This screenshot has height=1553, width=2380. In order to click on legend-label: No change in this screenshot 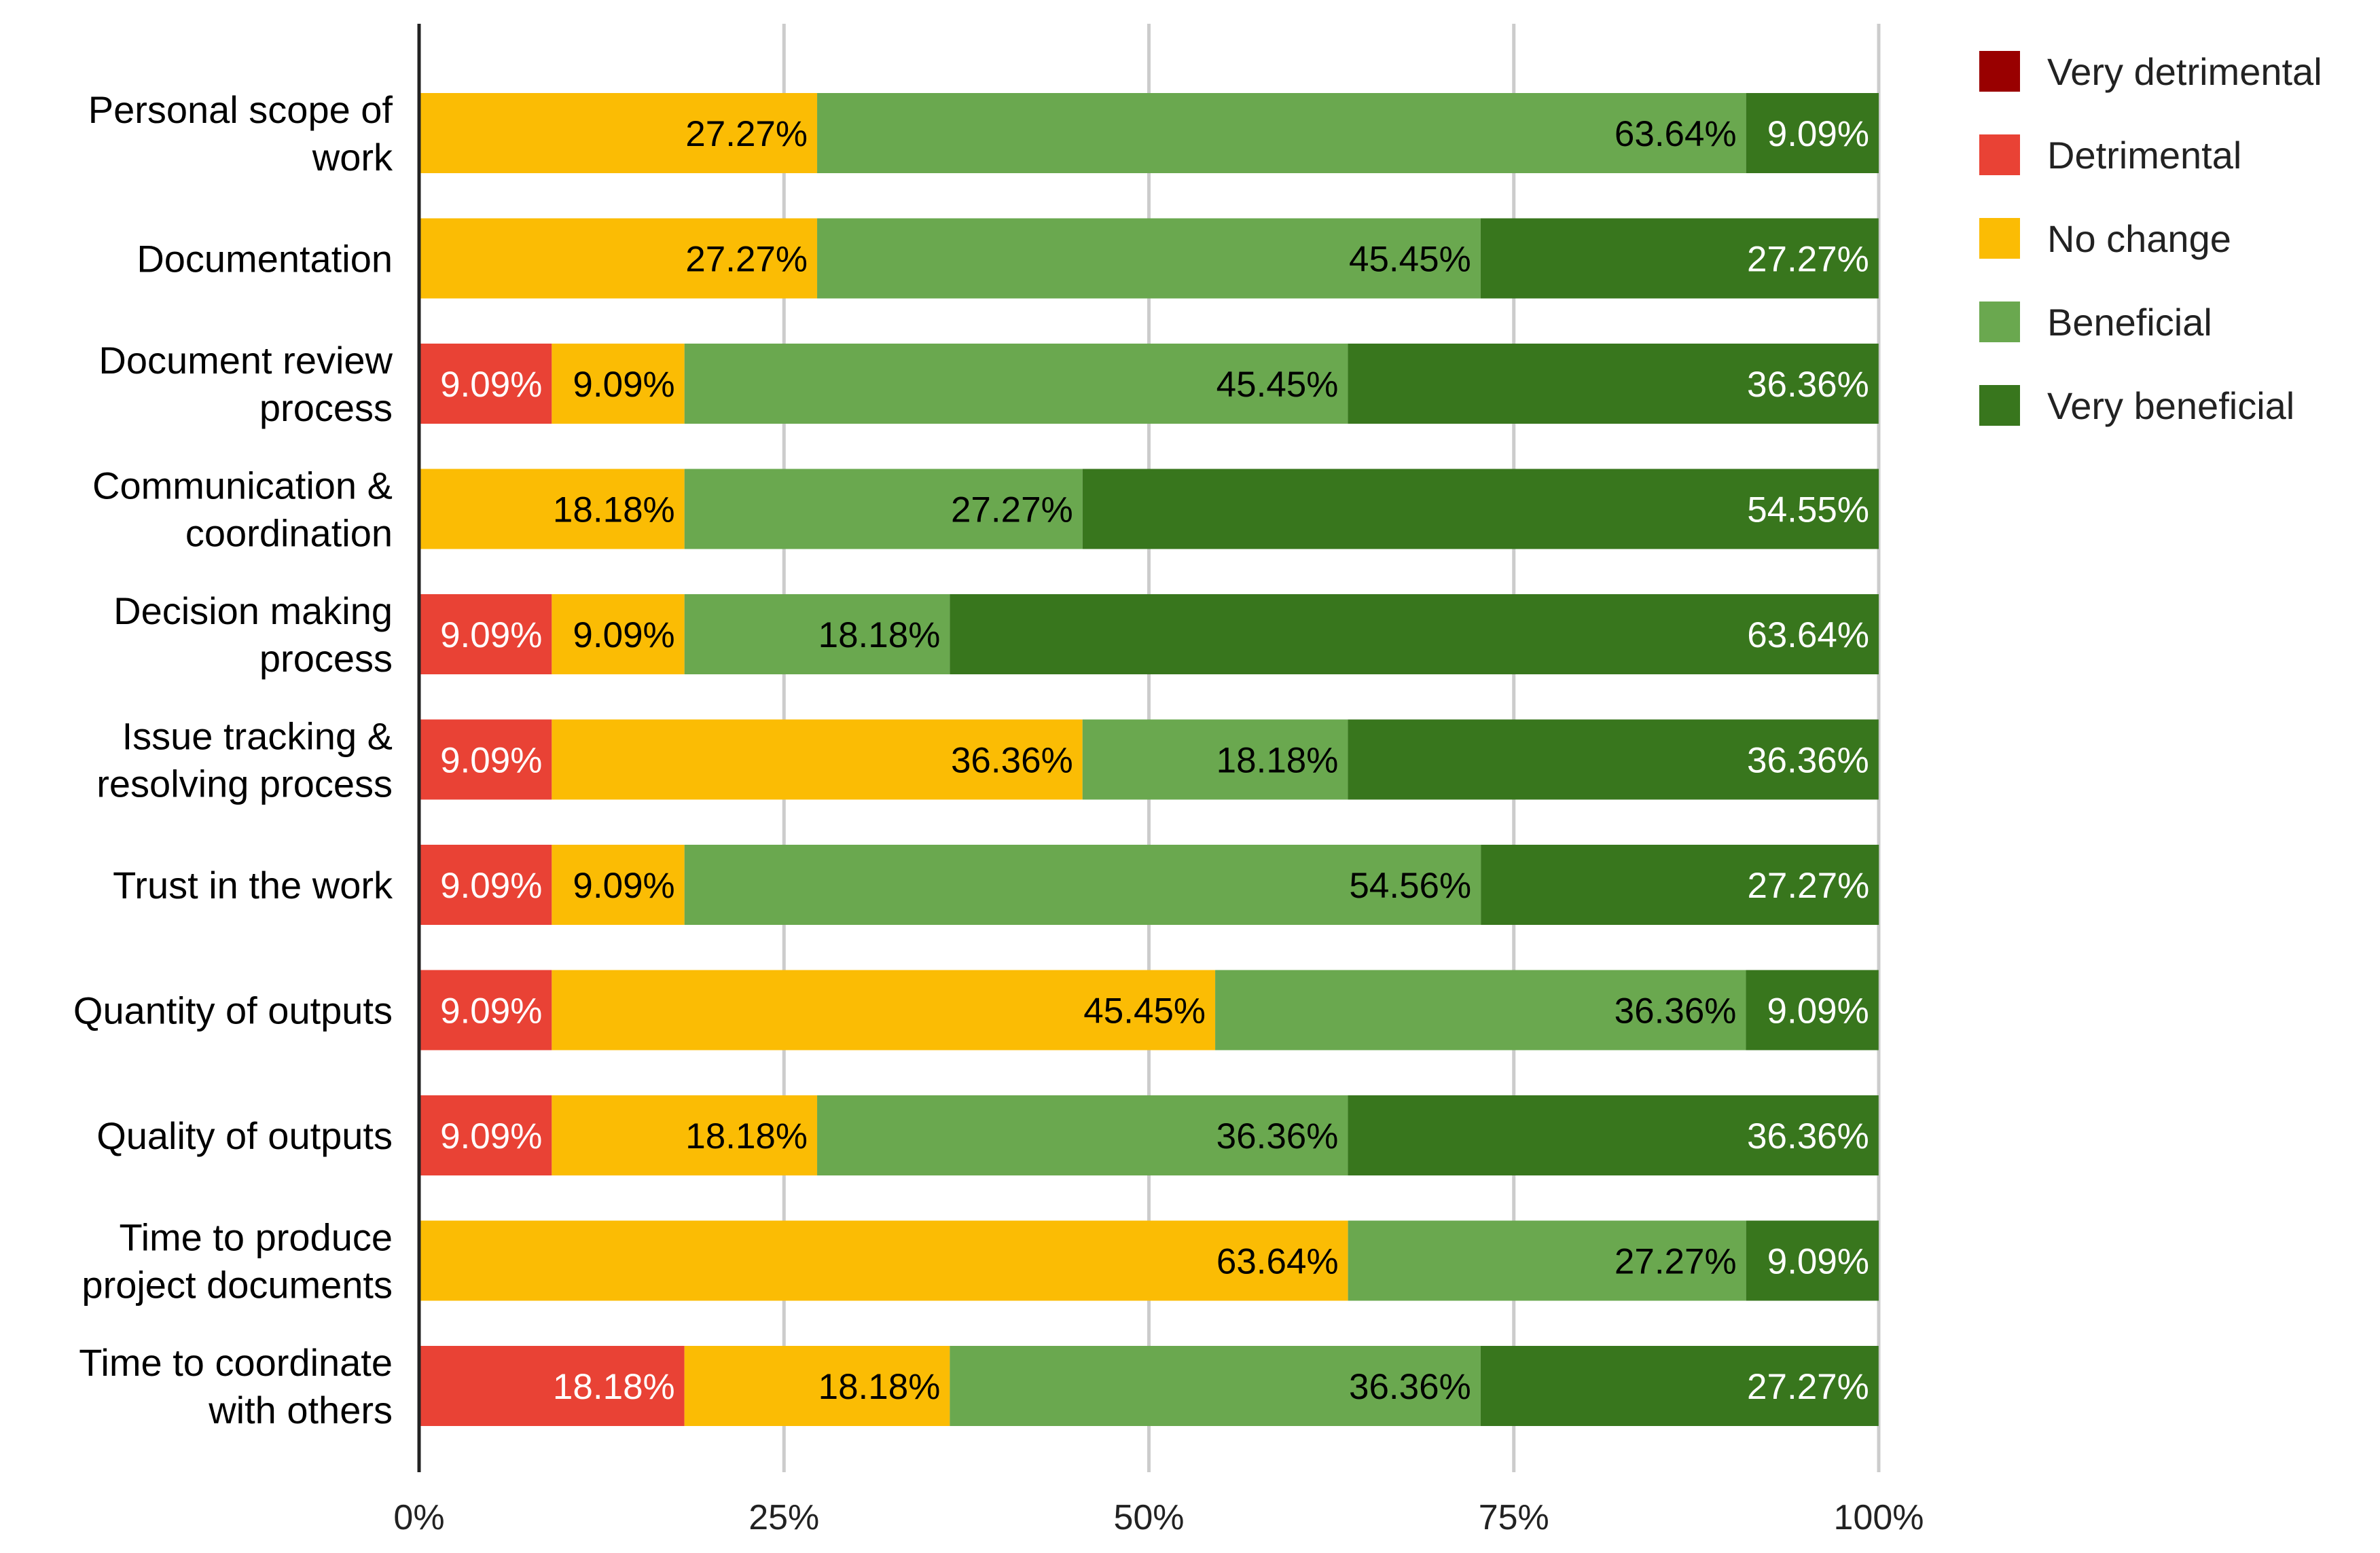, I will do `click(2139, 238)`.